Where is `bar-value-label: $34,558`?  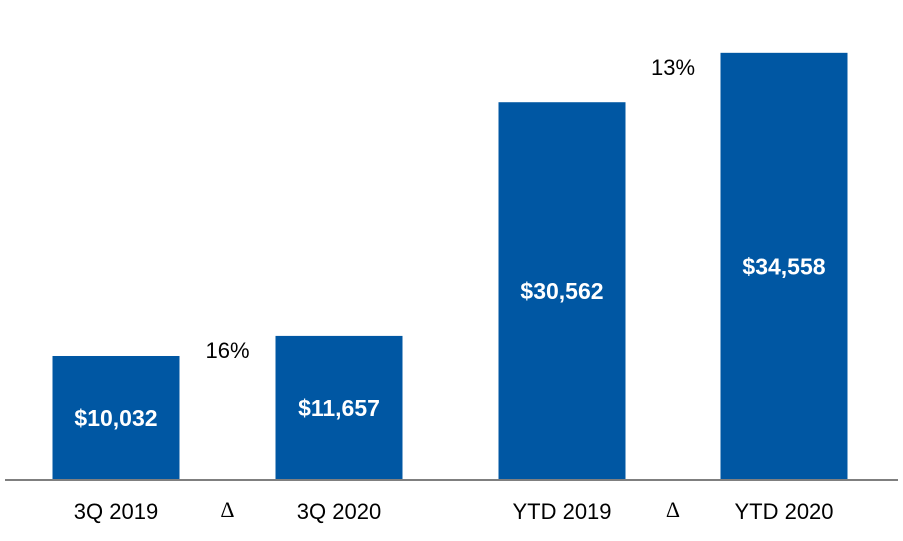 bar-value-label: $34,558 is located at coordinates (783, 266).